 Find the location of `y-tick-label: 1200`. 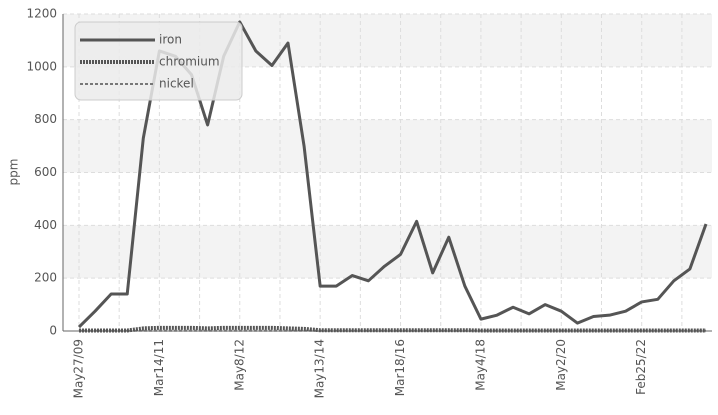

y-tick-label: 1200 is located at coordinates (41, 14).